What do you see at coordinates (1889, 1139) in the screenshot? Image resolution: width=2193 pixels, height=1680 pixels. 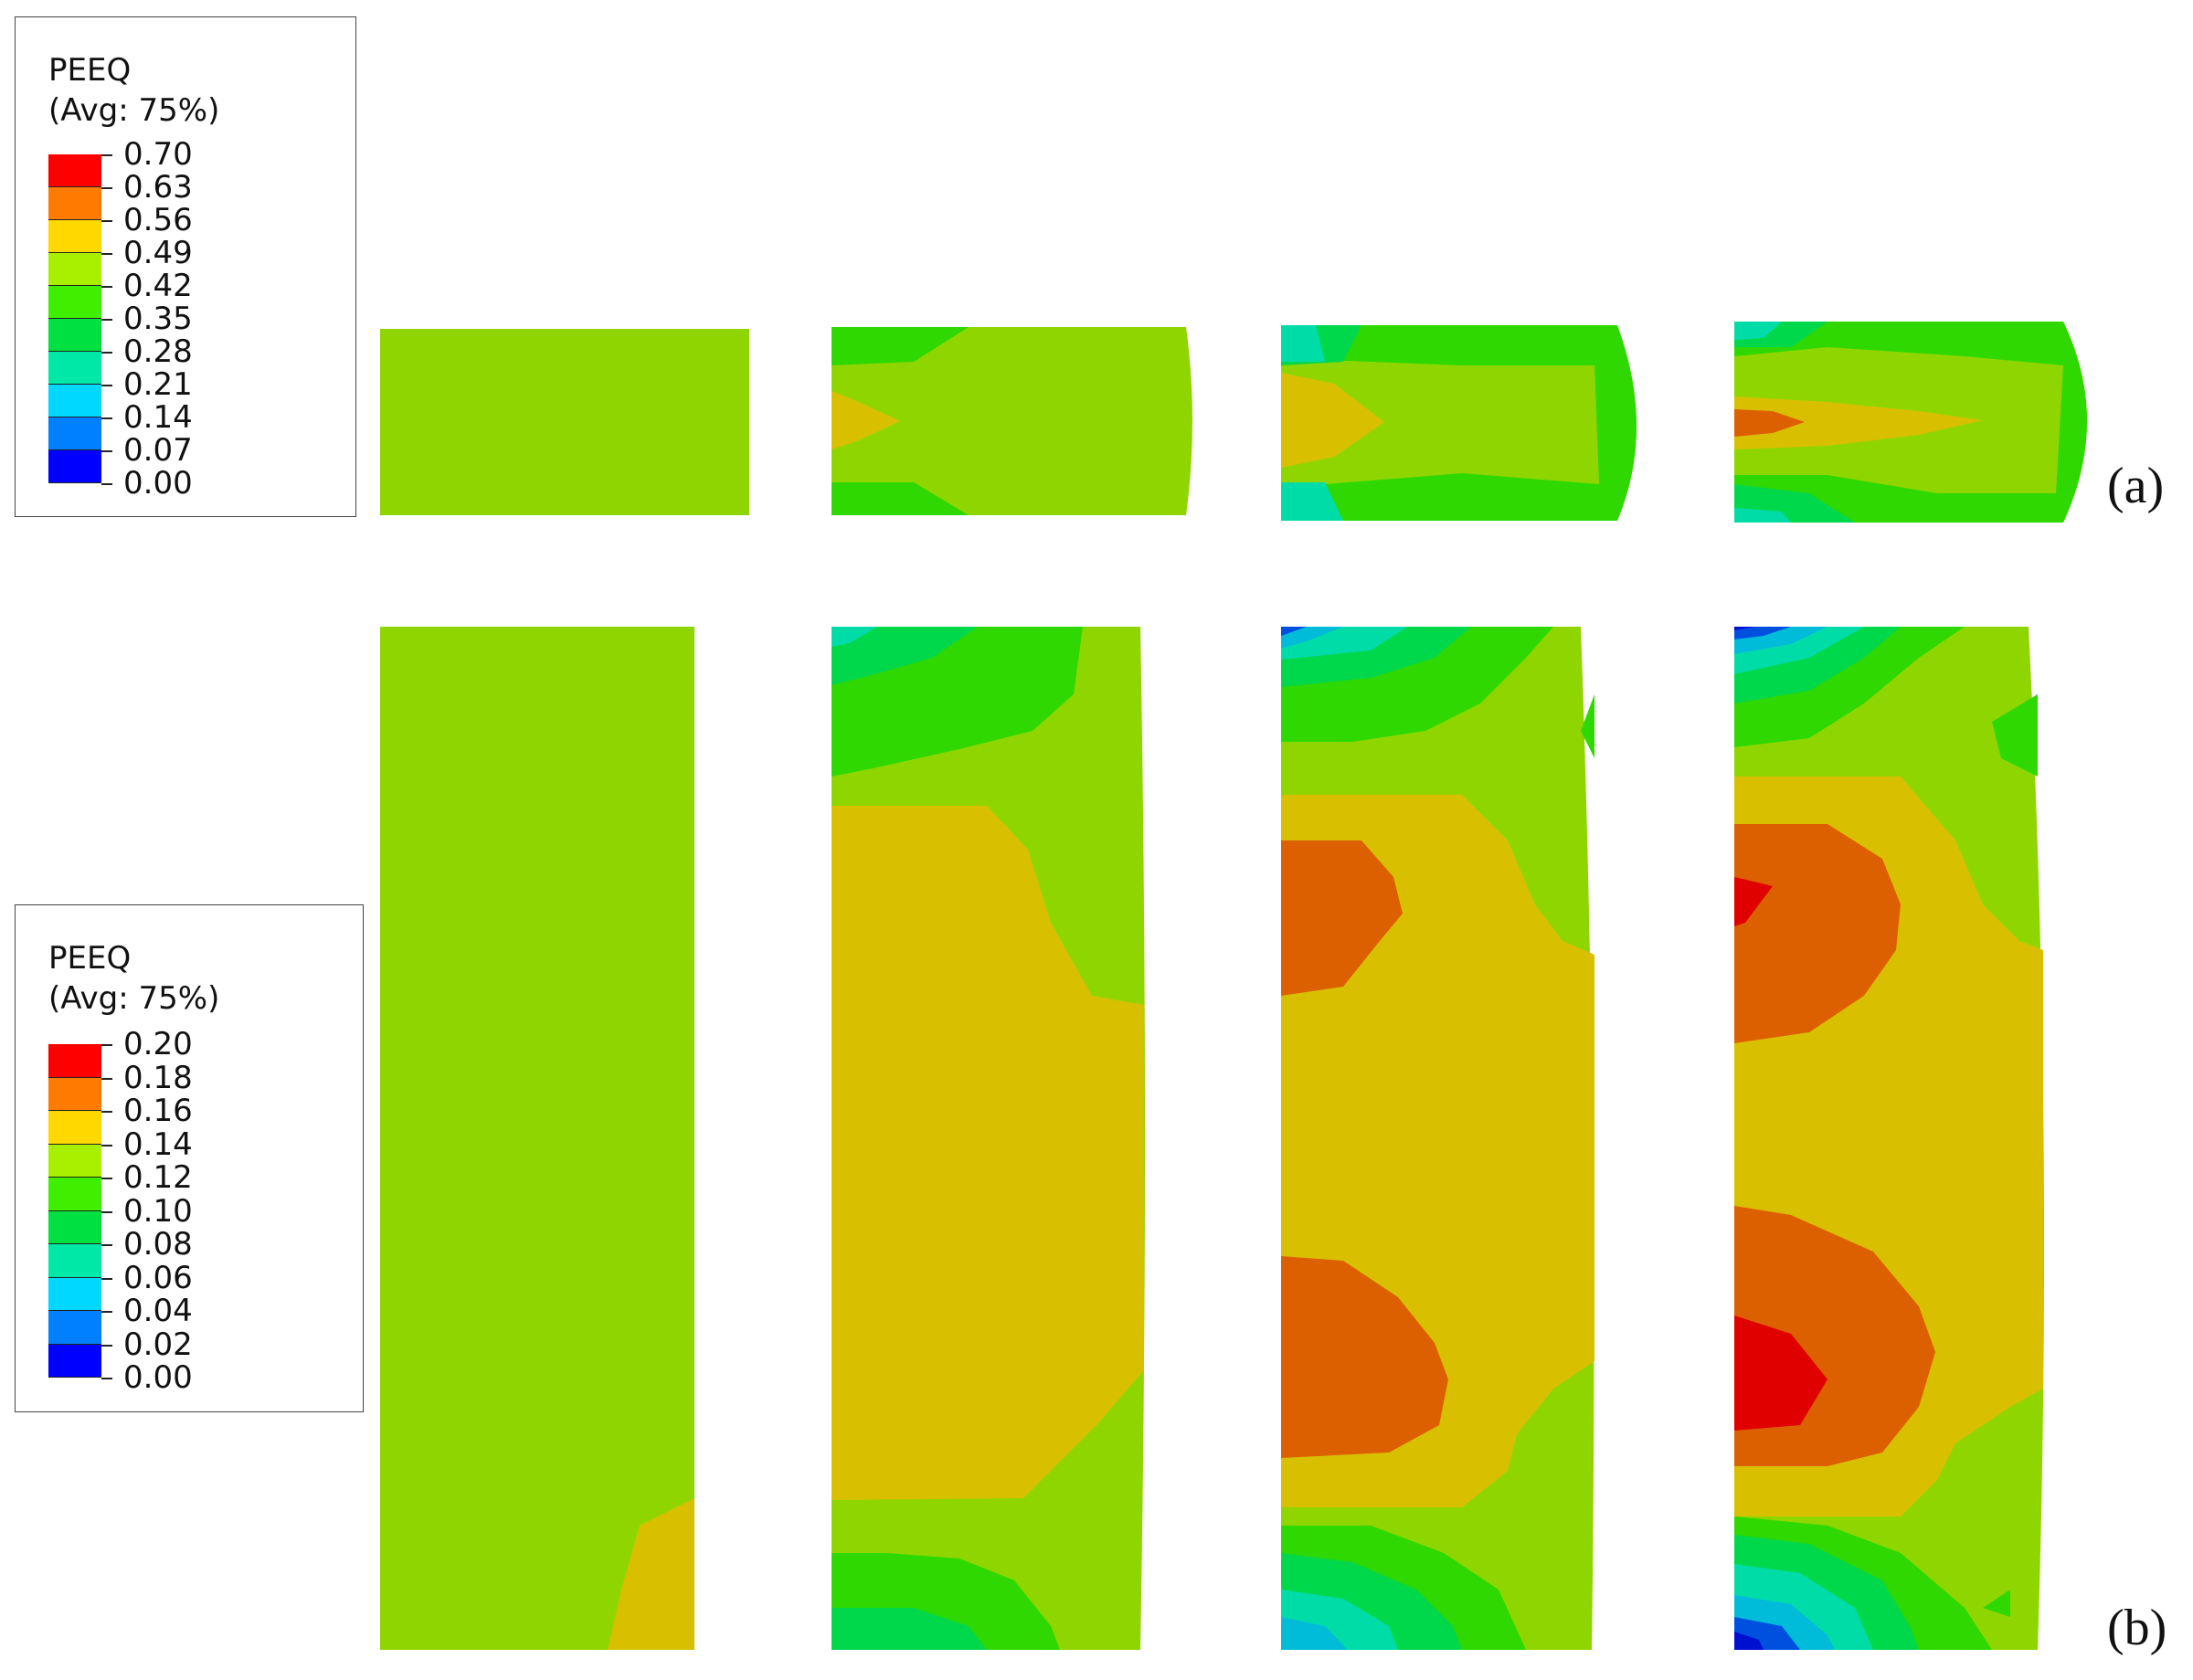 I see `specimen-b4` at bounding box center [1889, 1139].